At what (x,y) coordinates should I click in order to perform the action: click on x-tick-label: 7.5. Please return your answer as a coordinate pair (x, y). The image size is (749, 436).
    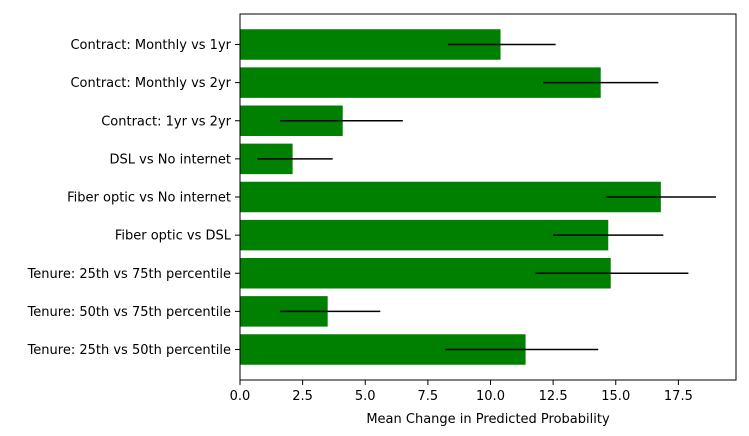
    Looking at the image, I should click on (428, 396).